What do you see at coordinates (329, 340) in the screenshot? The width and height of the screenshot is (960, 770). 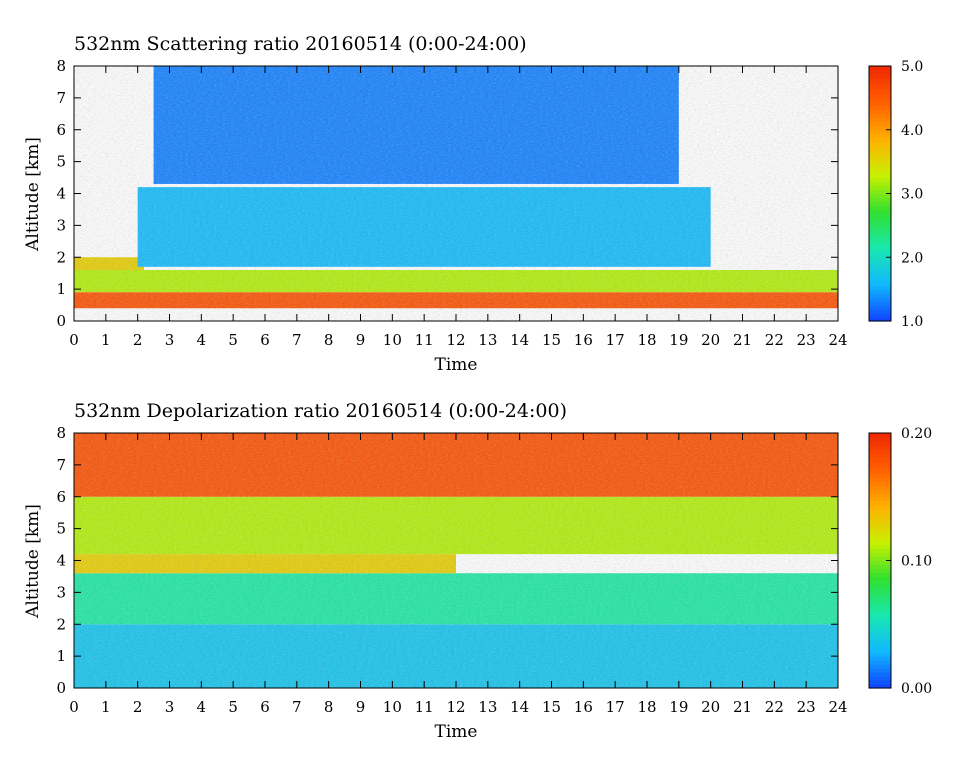 I see `x-tick-label: 8` at bounding box center [329, 340].